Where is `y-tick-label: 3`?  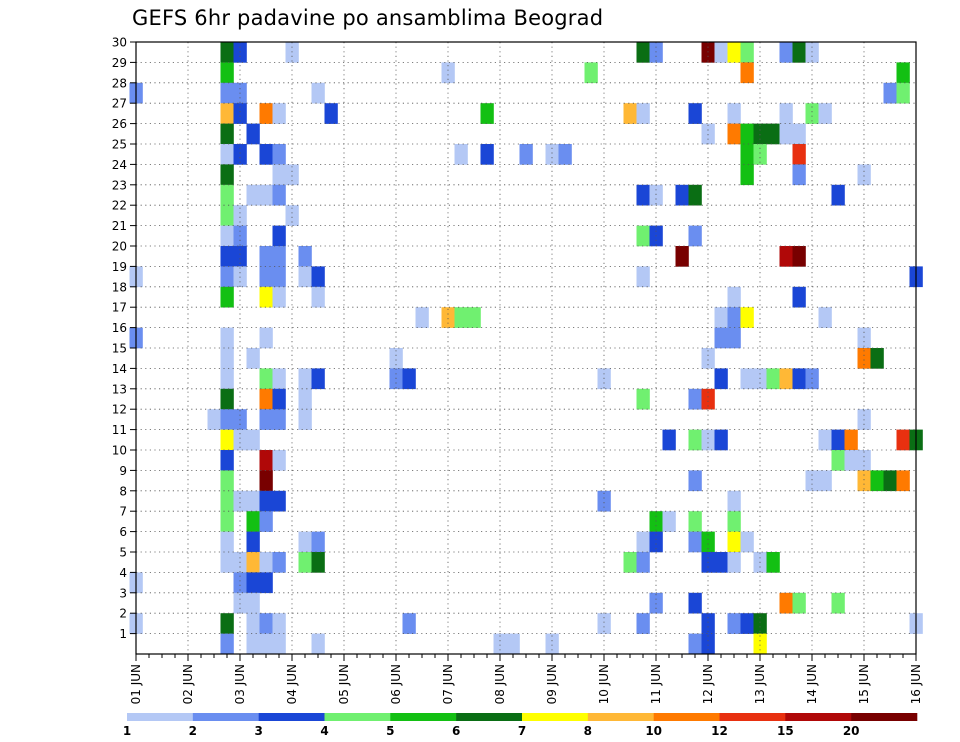
y-tick-label: 3 is located at coordinates (123, 593).